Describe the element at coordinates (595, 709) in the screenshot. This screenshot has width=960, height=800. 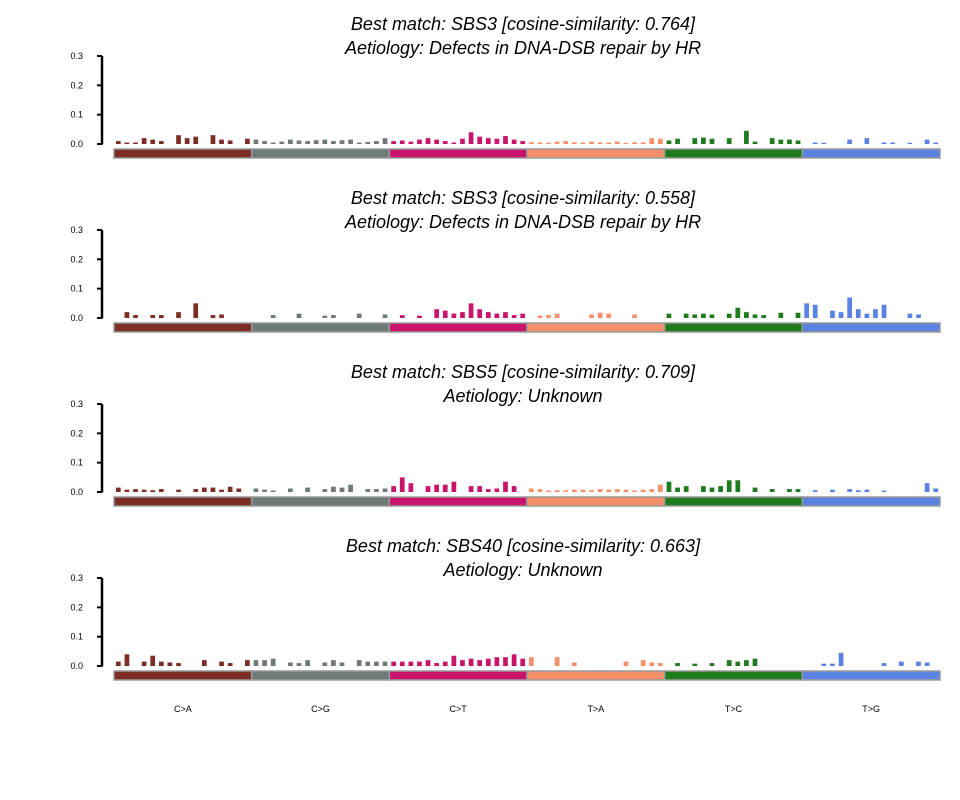
I see `category-label: T>A` at that location.